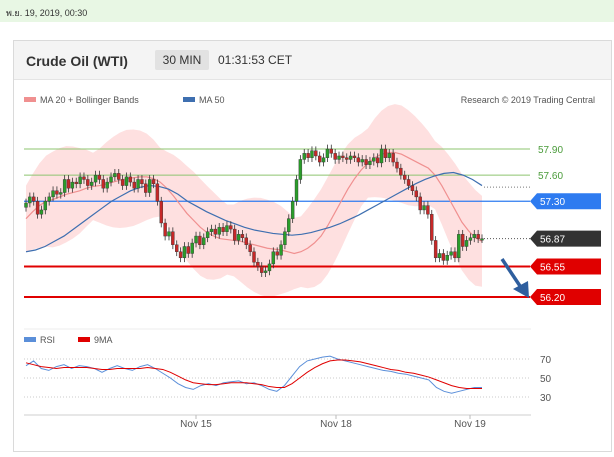 The image size is (614, 457). I want to click on timeframe-button: 30 MIN, so click(182, 60).